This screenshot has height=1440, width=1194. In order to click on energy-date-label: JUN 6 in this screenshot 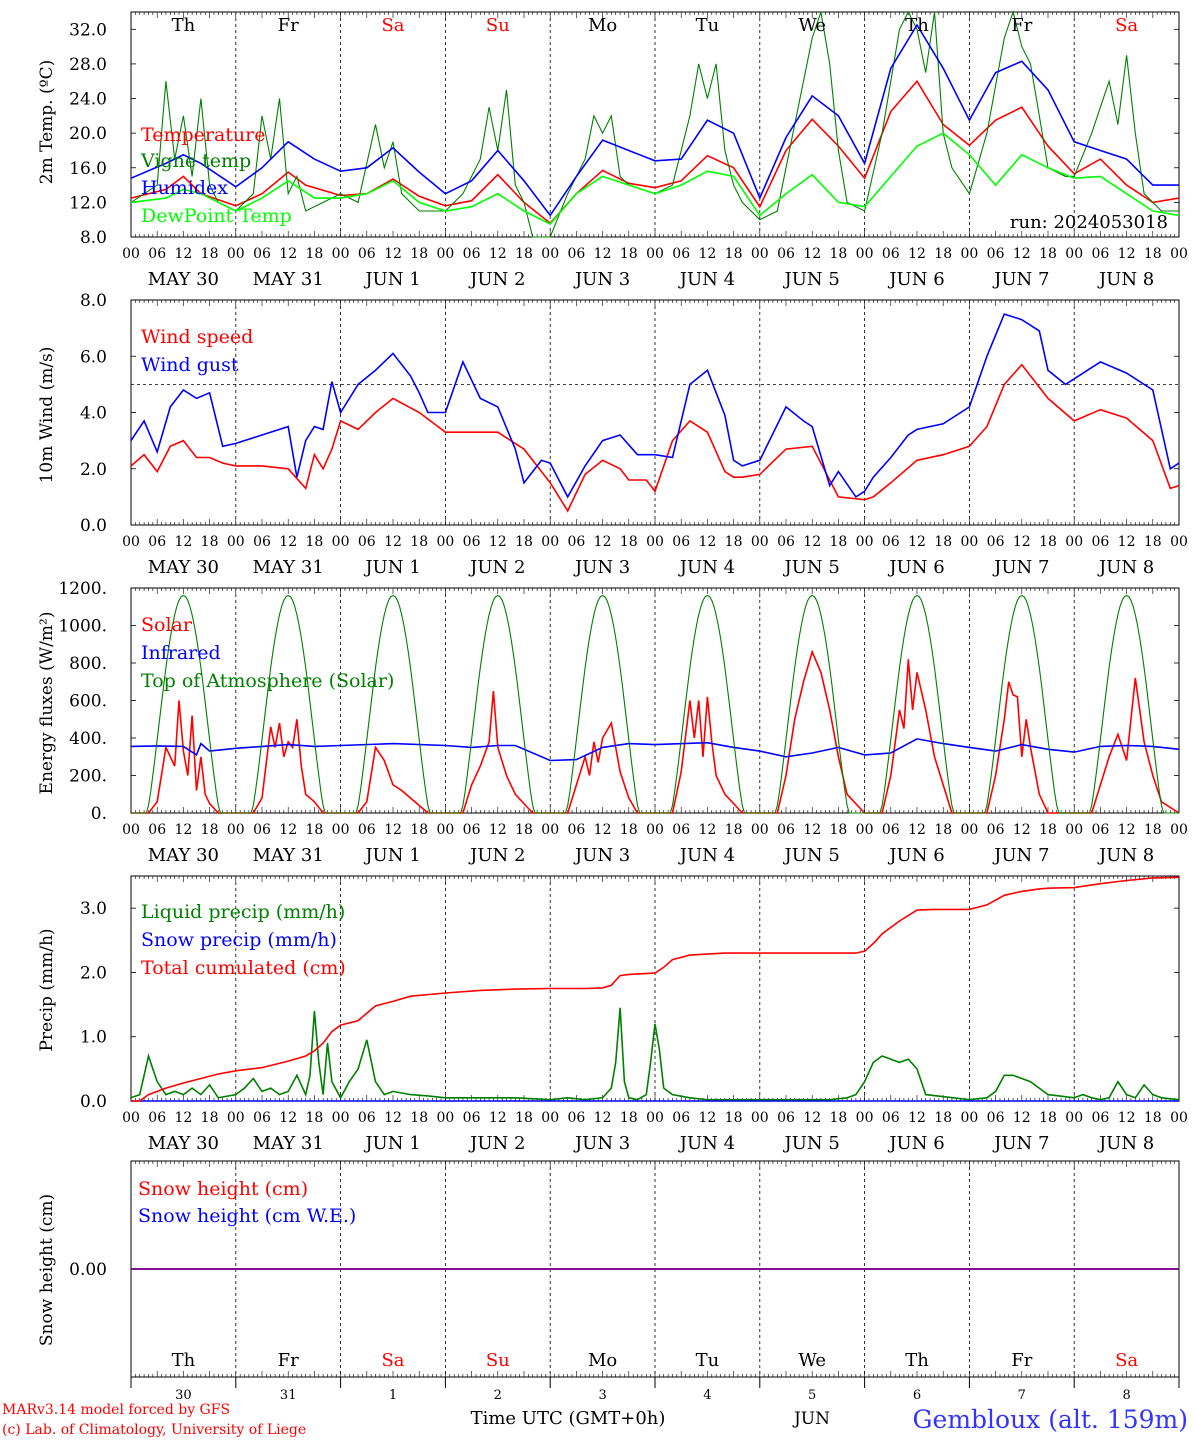, I will do `click(915, 855)`.